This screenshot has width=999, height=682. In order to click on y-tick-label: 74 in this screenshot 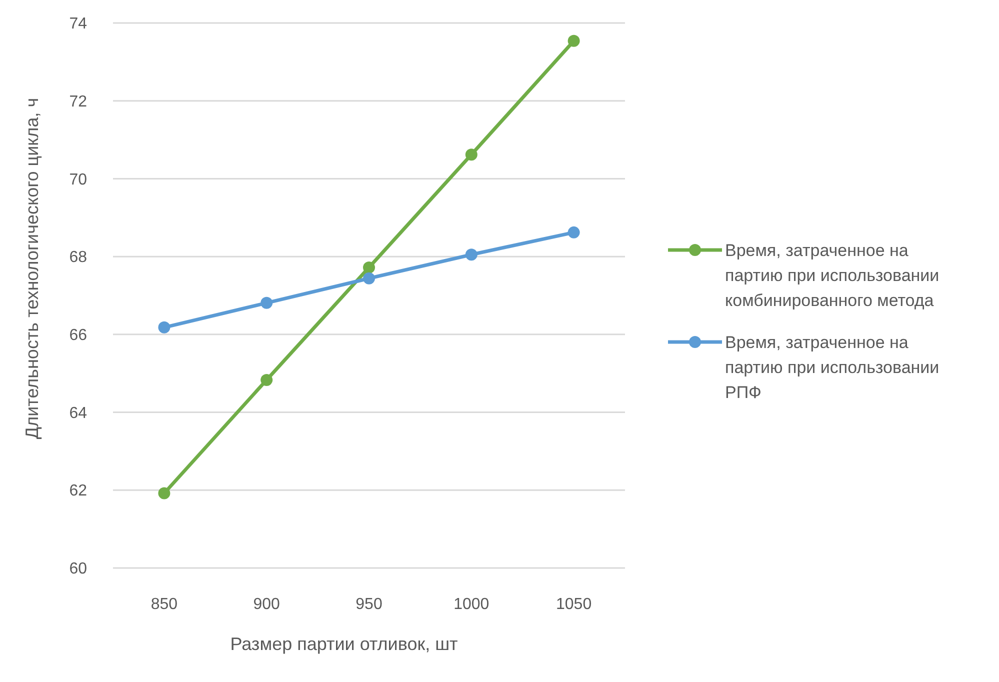, I will do `click(78, 24)`.